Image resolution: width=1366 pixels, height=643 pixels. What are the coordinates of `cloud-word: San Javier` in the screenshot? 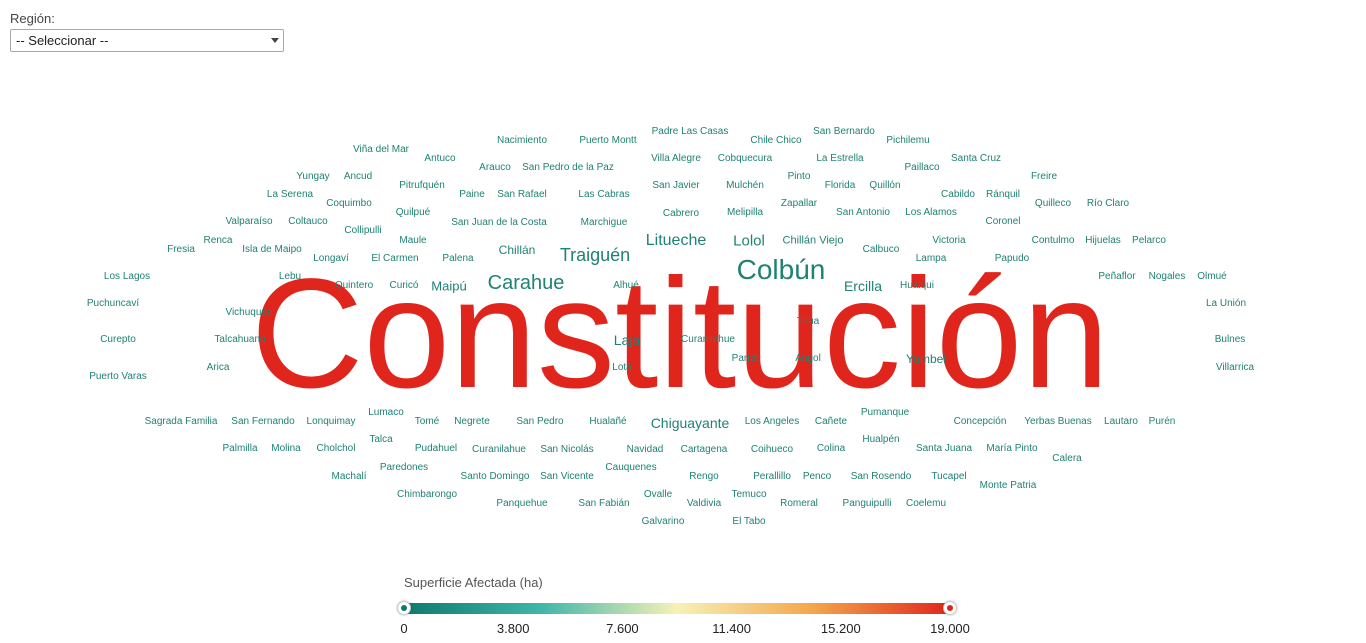 It's located at (676, 185).